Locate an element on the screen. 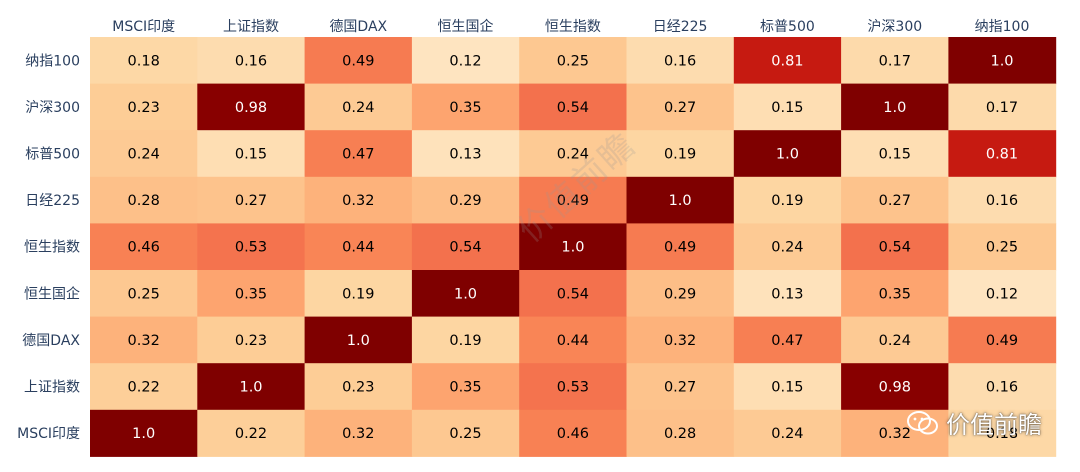 The height and width of the screenshot is (472, 1080). y-tick-label: 标普500 is located at coordinates (52, 155).